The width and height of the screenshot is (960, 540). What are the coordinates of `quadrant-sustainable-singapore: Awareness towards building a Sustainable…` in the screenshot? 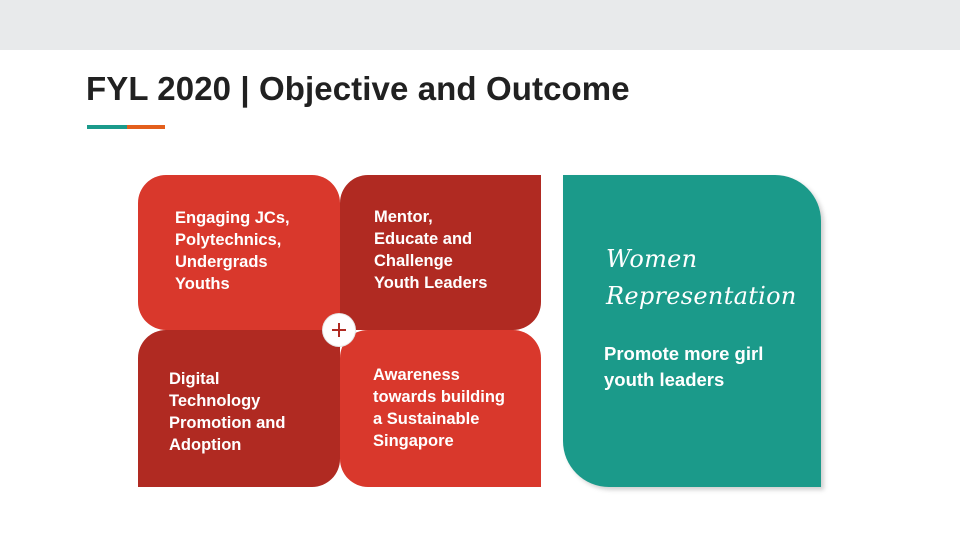 It's located at (440, 408).